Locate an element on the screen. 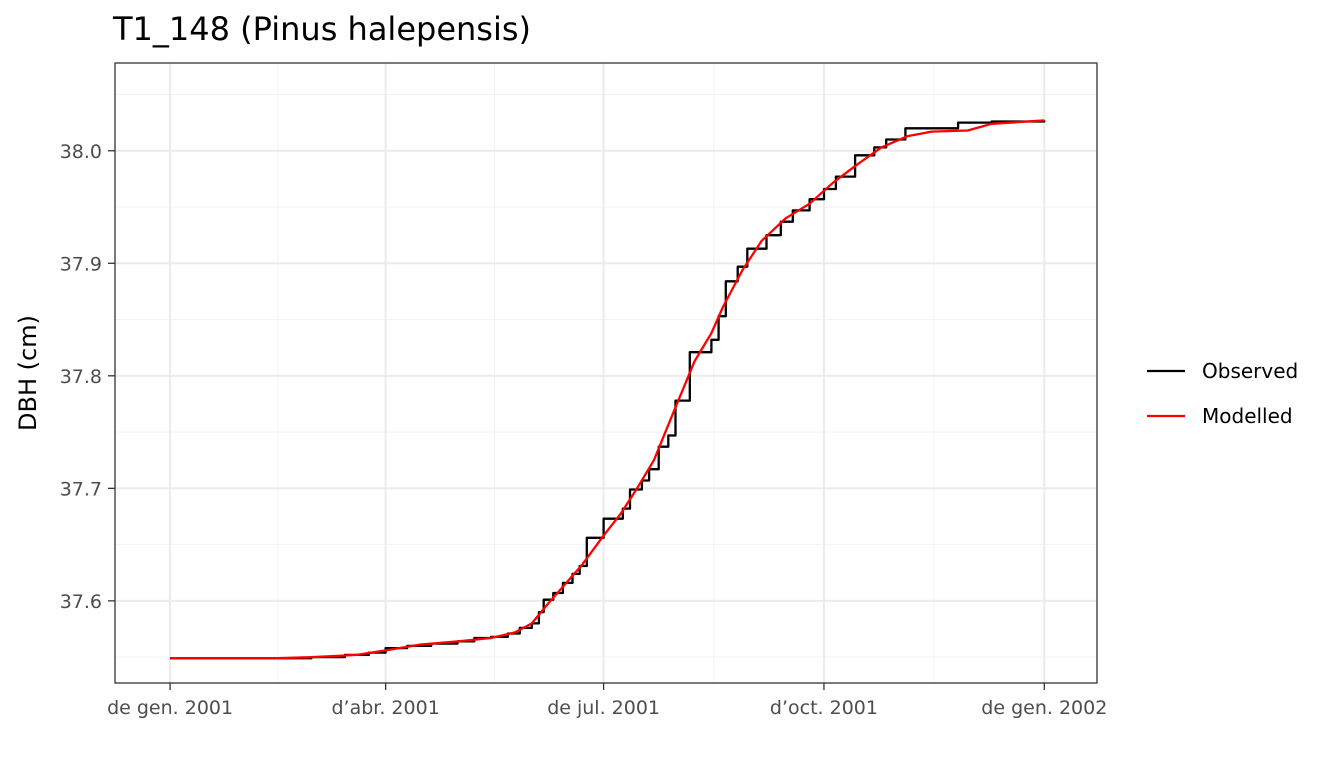 The height and width of the screenshot is (768, 1344). y-axis-title: DBH (cm) is located at coordinates (28, 373).